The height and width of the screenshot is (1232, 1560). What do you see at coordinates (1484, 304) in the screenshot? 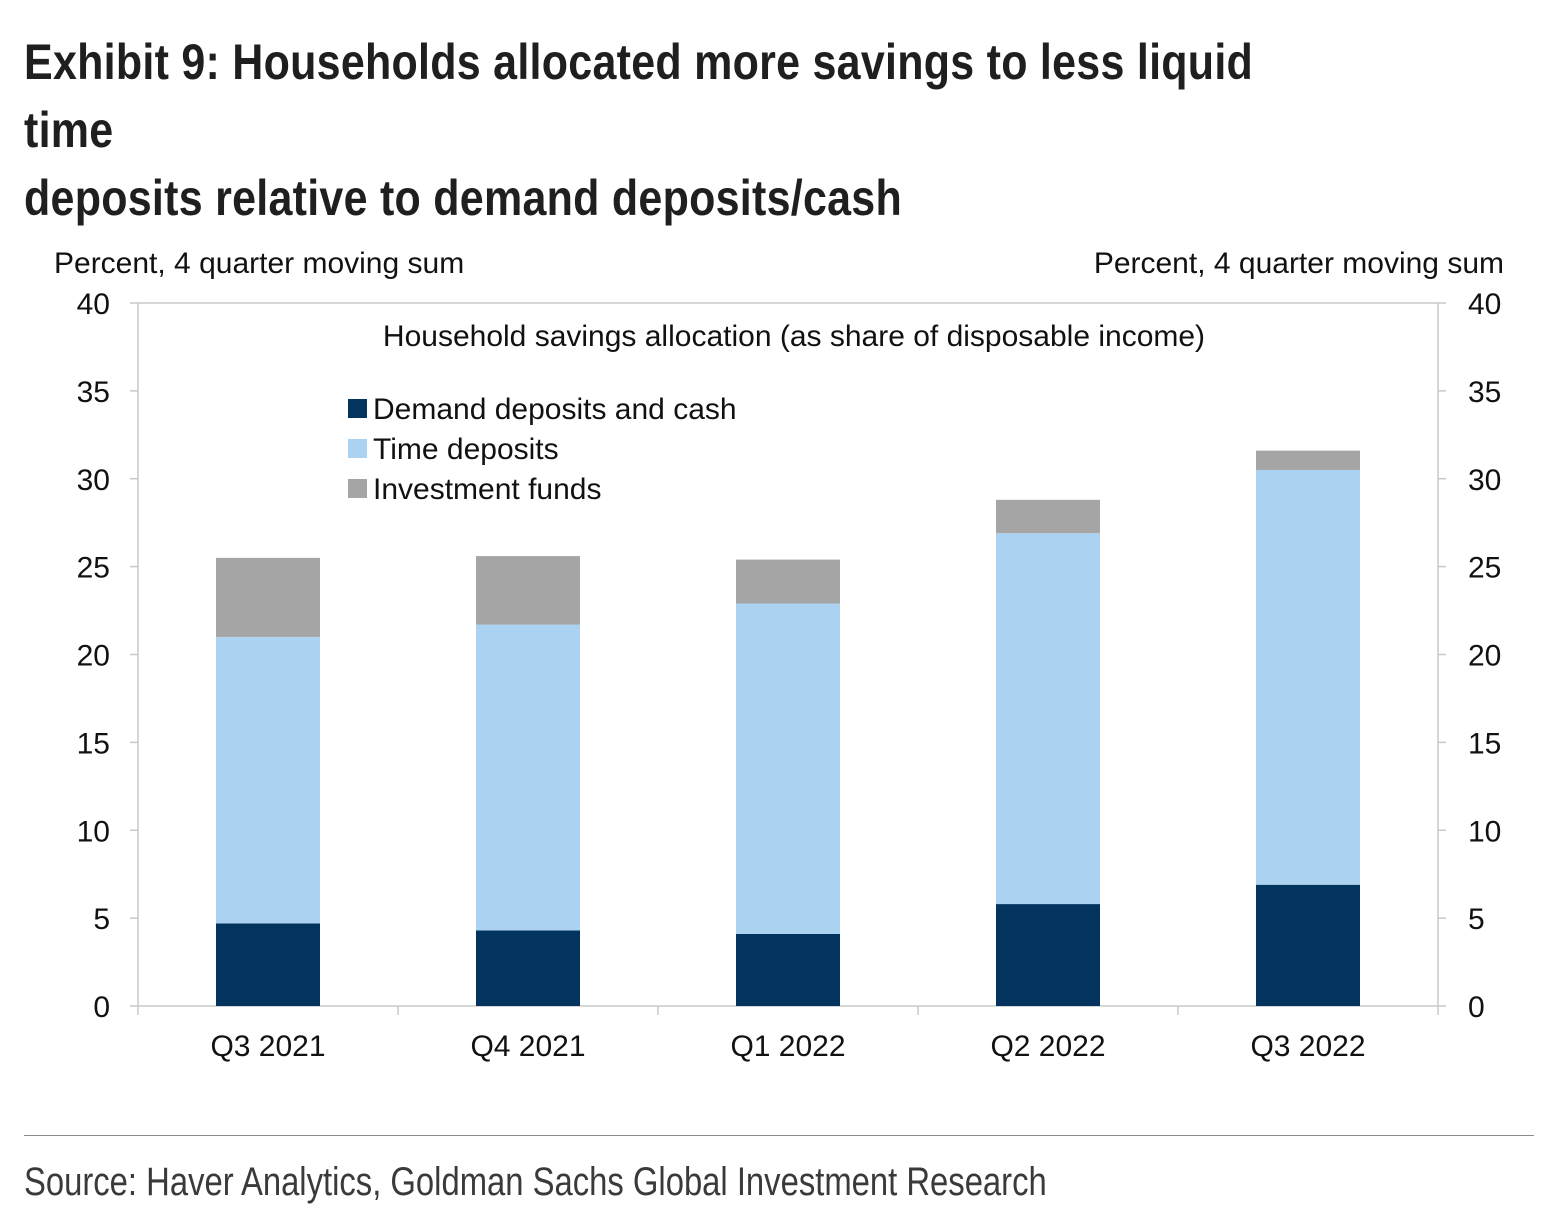
I see `y-tick-label-right: 40` at bounding box center [1484, 304].